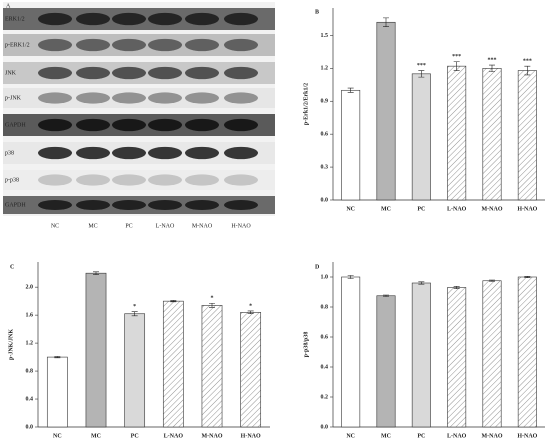 The height and width of the screenshot is (442, 550). I want to click on panel-label: B, so click(317, 12).